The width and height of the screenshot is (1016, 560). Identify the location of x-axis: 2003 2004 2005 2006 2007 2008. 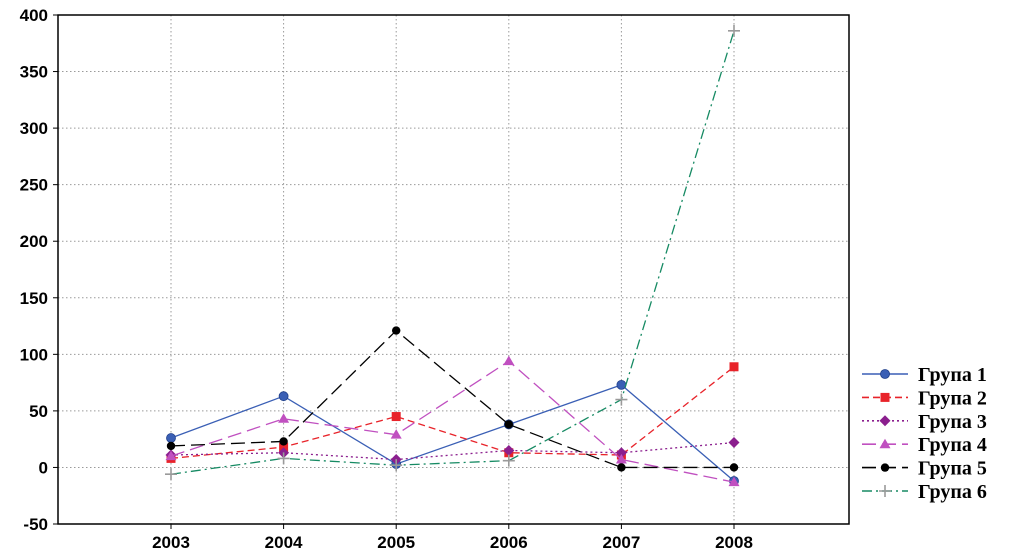
(452, 538).